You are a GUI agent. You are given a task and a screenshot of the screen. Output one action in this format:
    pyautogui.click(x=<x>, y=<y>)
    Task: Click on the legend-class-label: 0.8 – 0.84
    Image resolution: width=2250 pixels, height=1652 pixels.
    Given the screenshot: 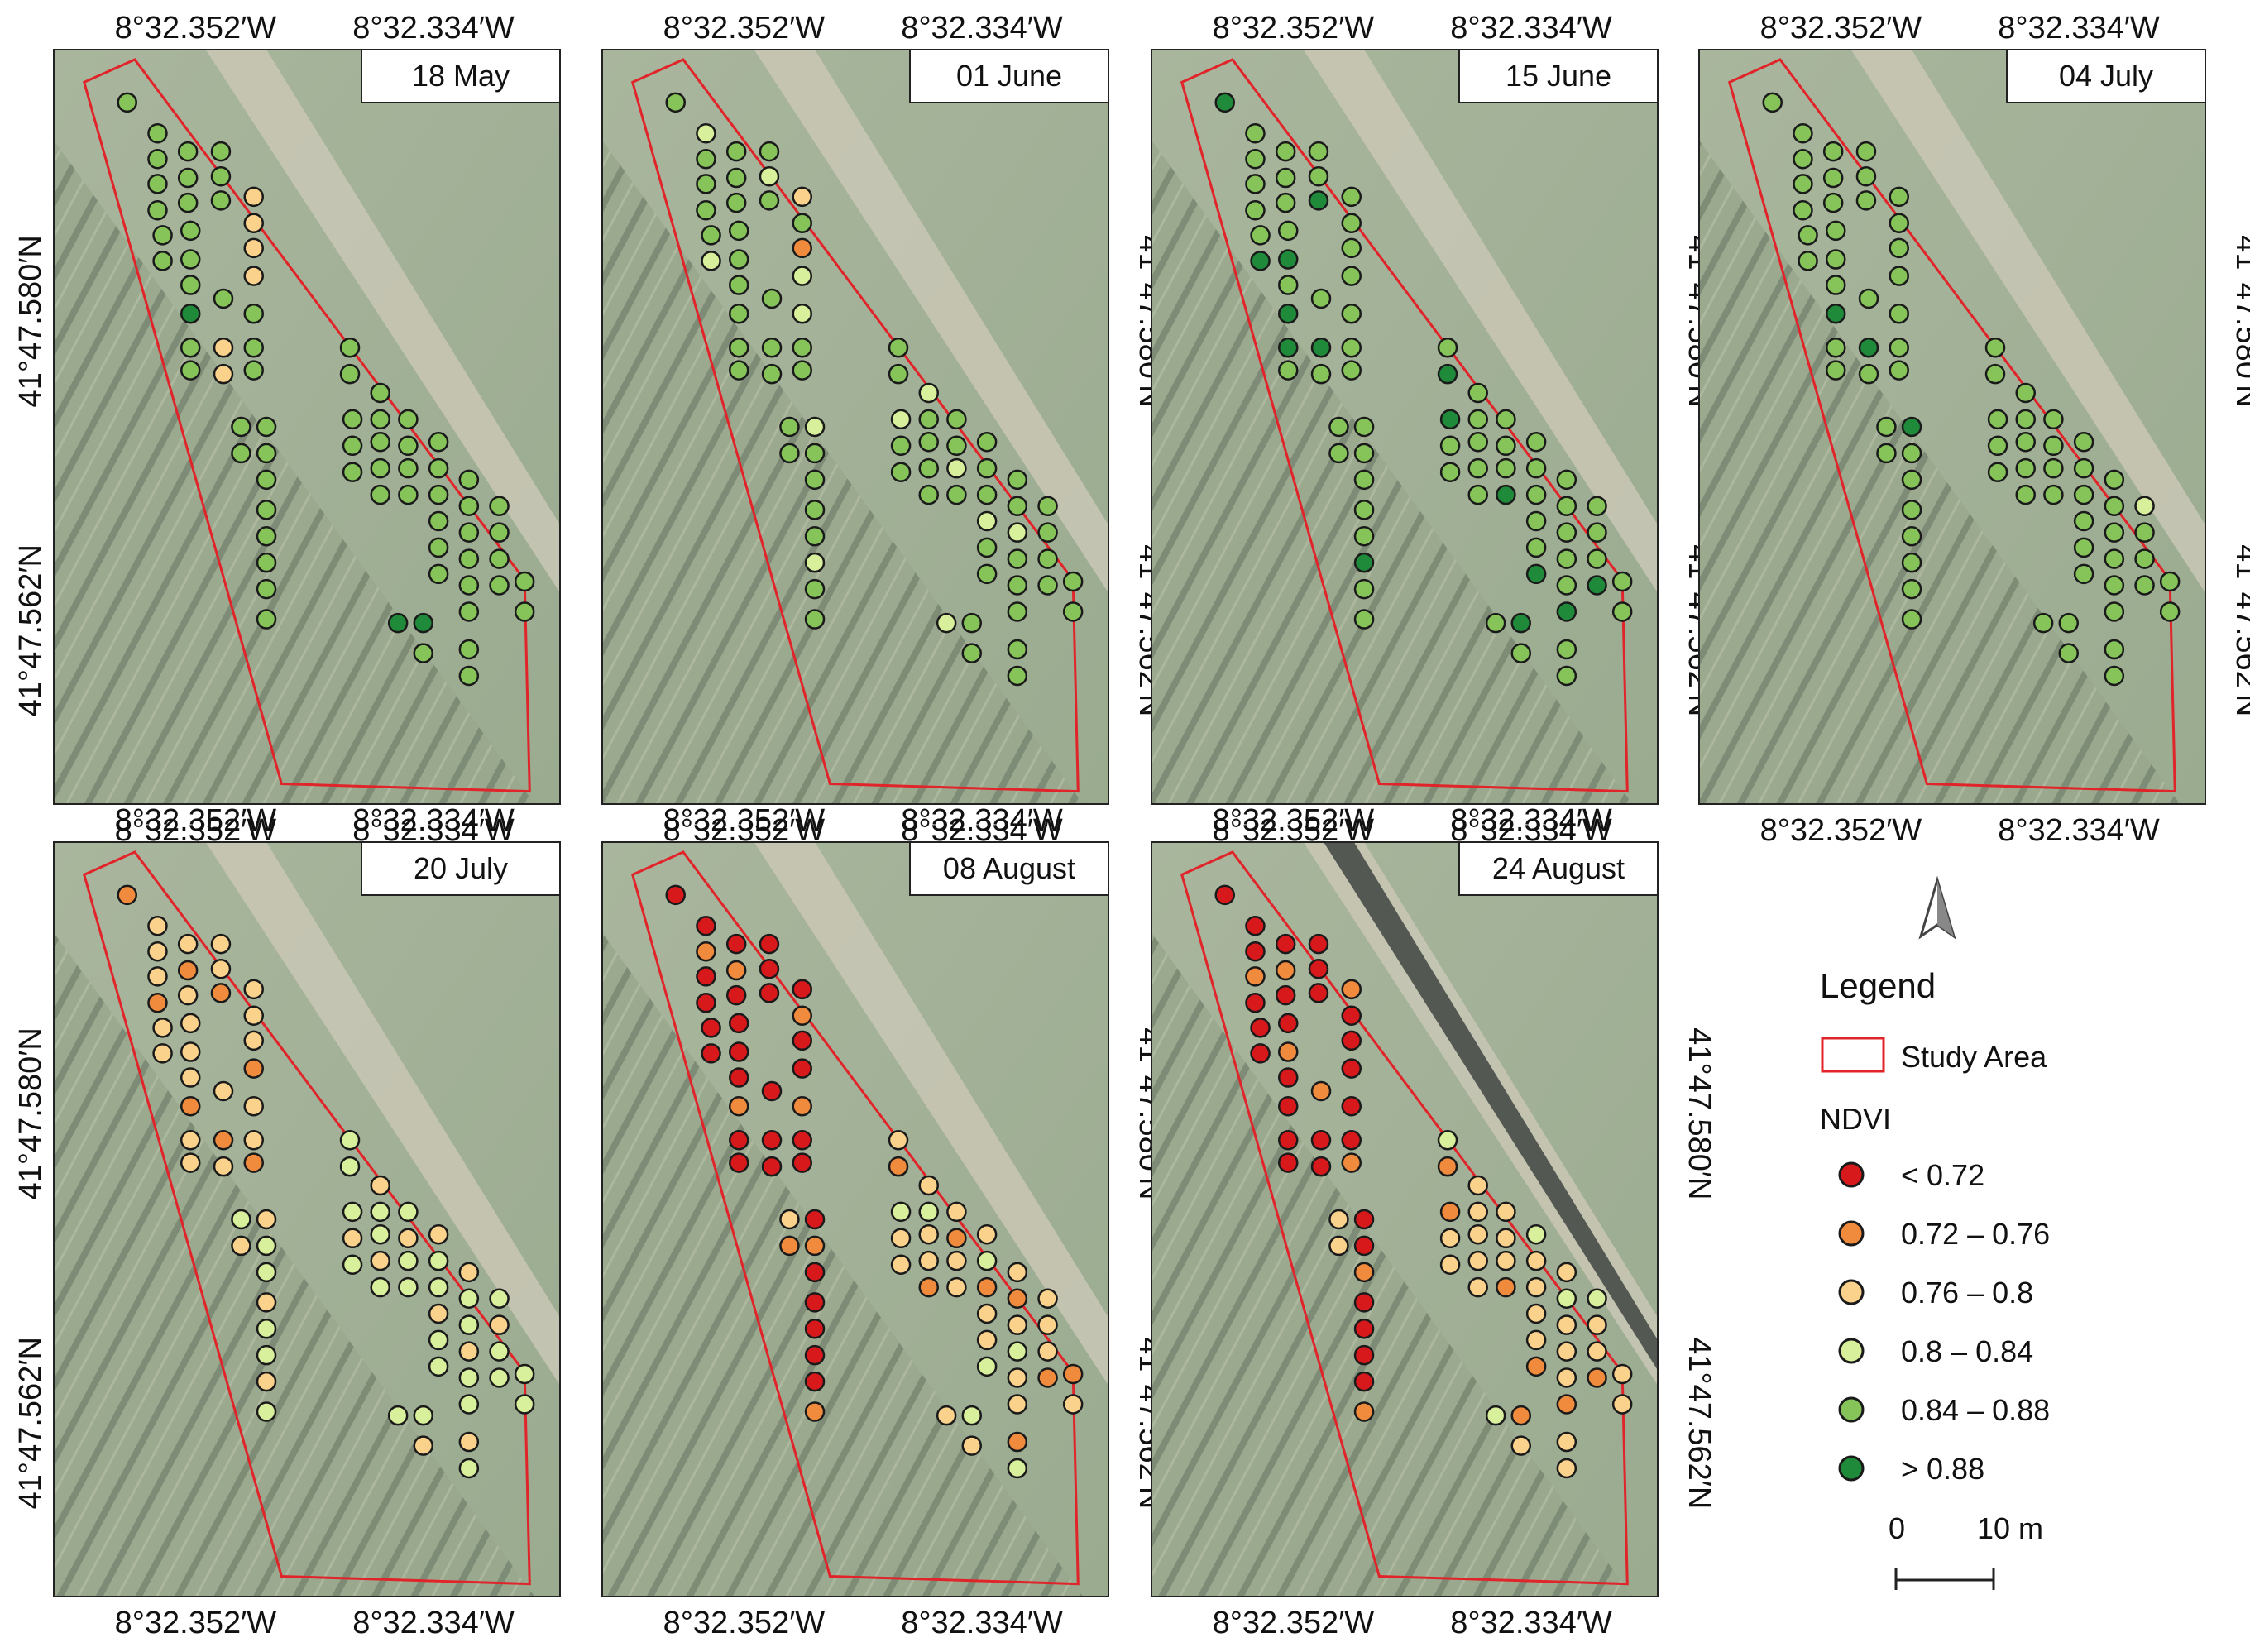 What is the action you would take?
    pyautogui.click(x=1967, y=1351)
    